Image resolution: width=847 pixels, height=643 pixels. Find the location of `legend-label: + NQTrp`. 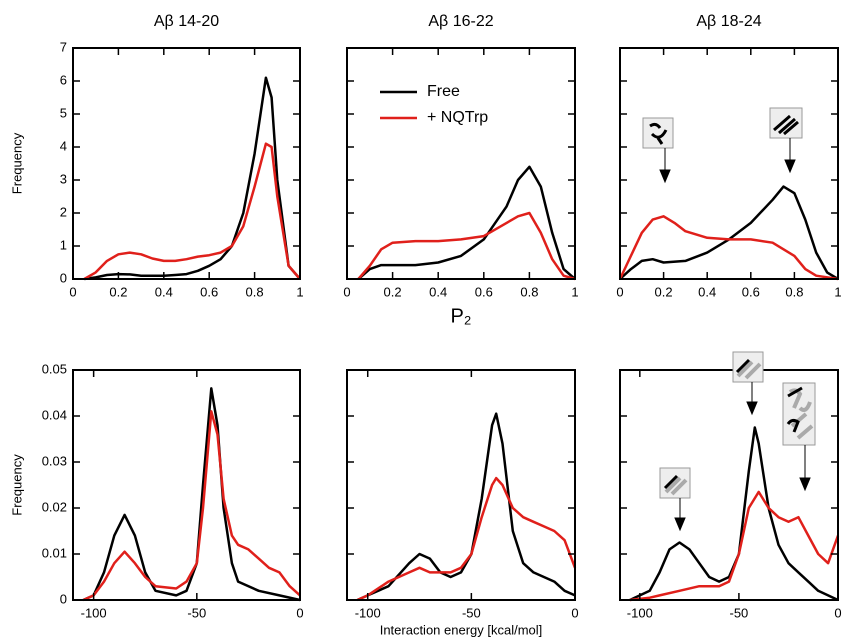

legend-label: + NQTrp is located at coordinates (457, 117).